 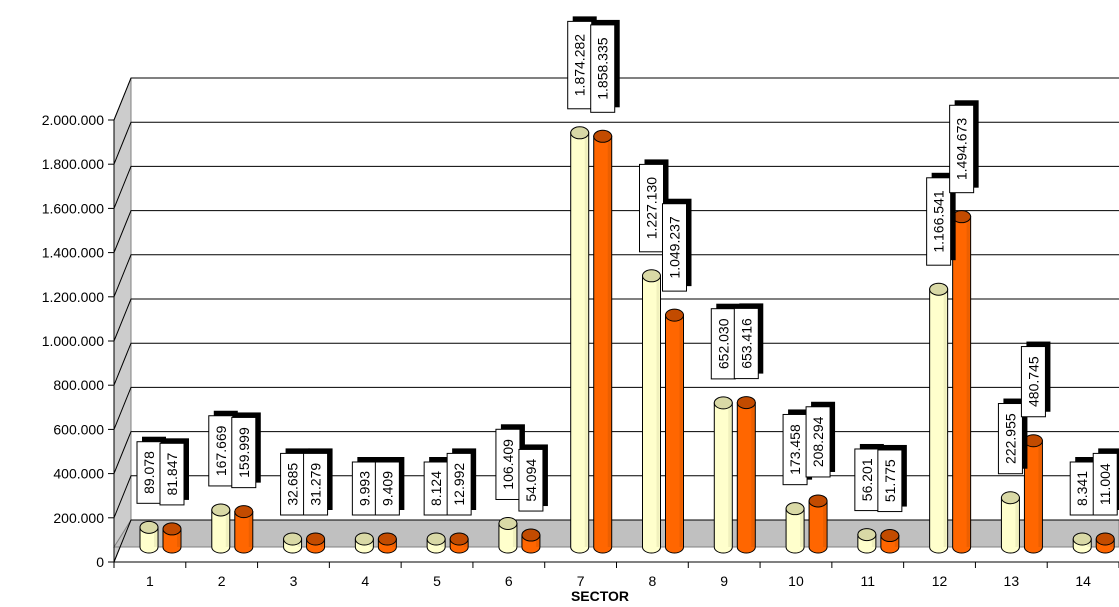 What do you see at coordinates (73, 253) in the screenshot?
I see `y-tick-label: 1.400.000` at bounding box center [73, 253].